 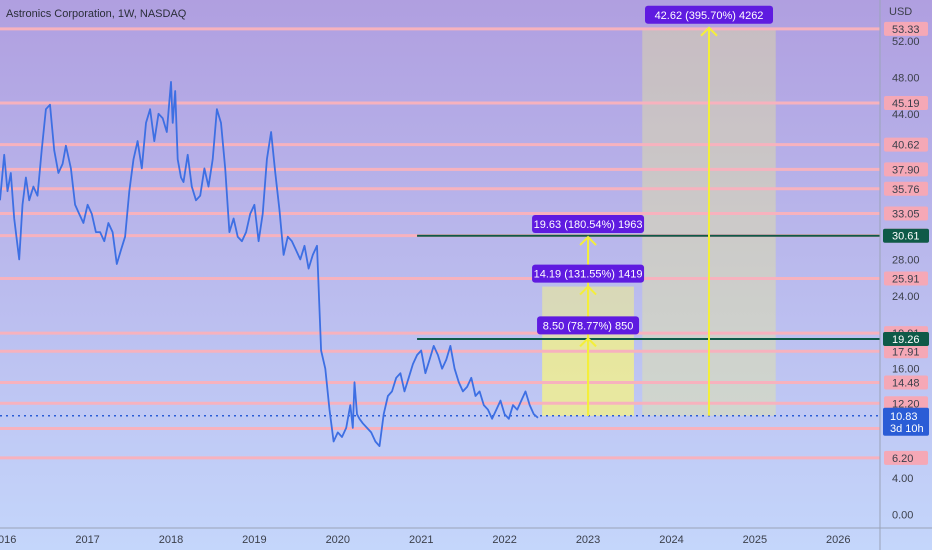 I want to click on current-price-label: 10.83, so click(x=904, y=417).